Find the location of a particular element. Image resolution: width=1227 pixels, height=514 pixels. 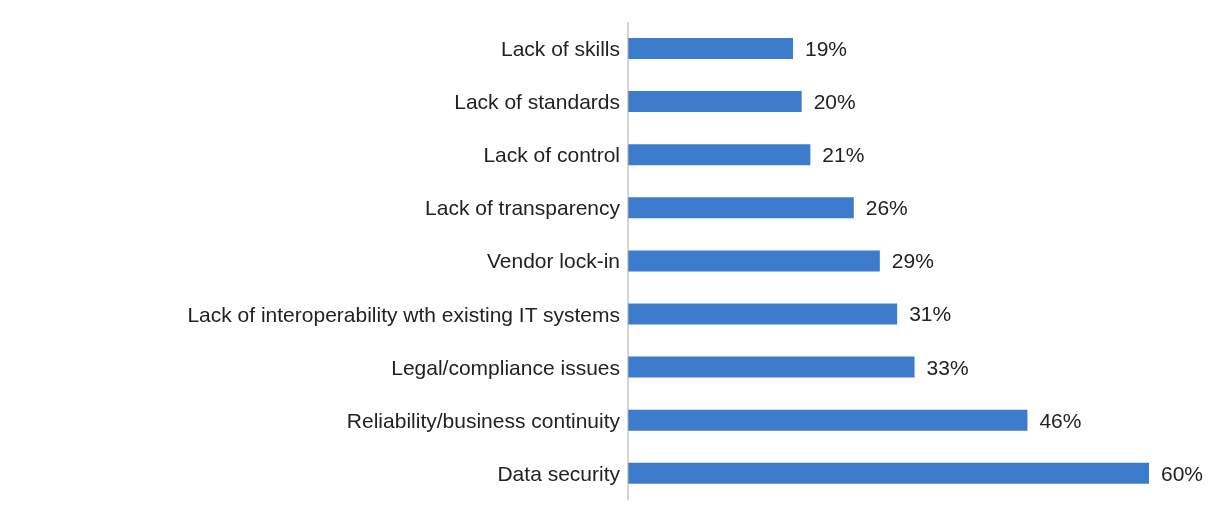

data-label: 19% is located at coordinates (826, 48).